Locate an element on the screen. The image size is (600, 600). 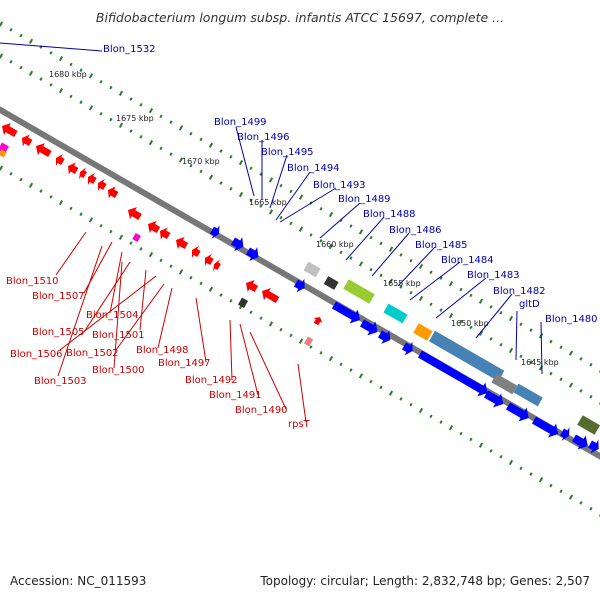
gene-label: Blon_1510 is located at coordinates (32, 281).